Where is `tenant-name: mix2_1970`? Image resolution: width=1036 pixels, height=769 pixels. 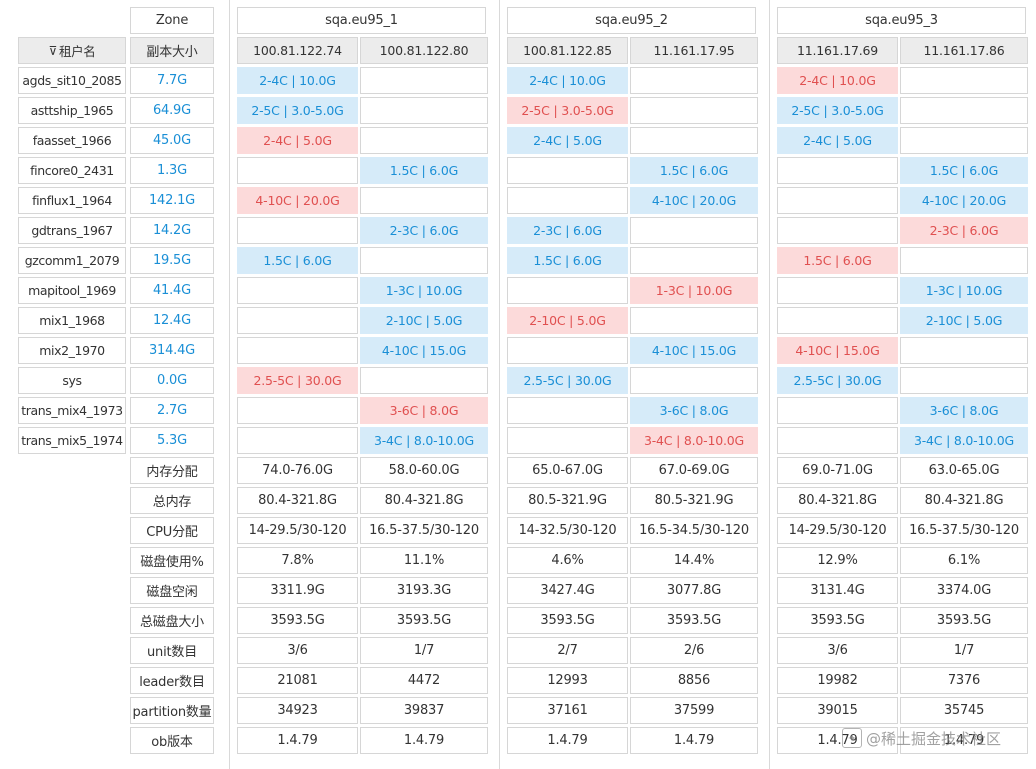 tenant-name: mix2_1970 is located at coordinates (72, 350).